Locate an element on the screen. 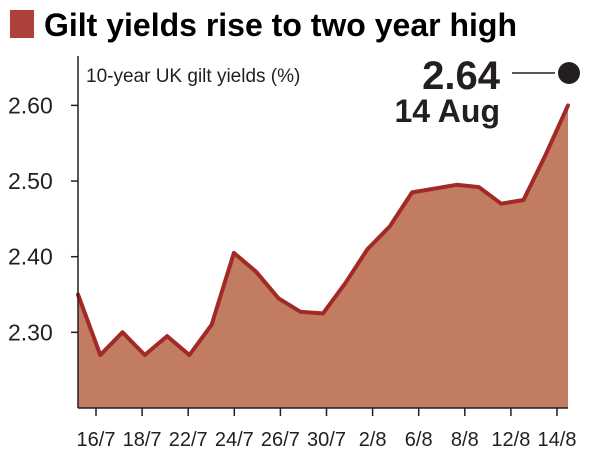 The width and height of the screenshot is (595, 464). x-tick-label: 30/7 is located at coordinates (326, 440).